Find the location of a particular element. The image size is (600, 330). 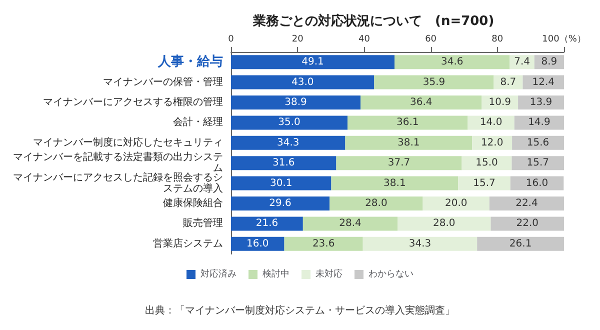

data-label: 49.1 is located at coordinates (313, 62).